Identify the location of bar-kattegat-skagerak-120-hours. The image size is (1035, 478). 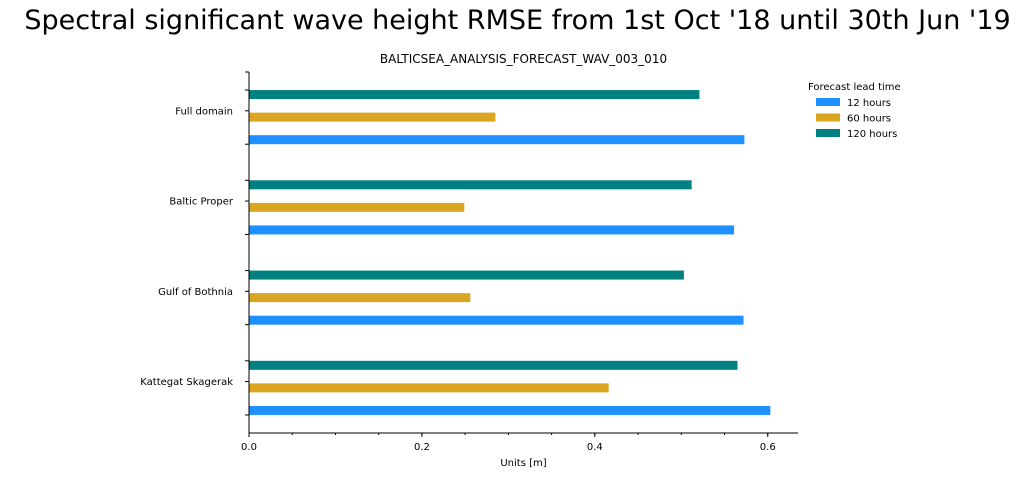
(493, 365).